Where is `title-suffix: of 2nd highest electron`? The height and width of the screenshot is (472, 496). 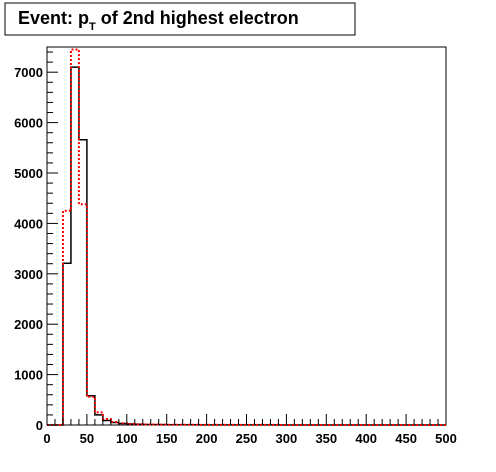 title-suffix: of 2nd highest electron is located at coordinates (197, 18).